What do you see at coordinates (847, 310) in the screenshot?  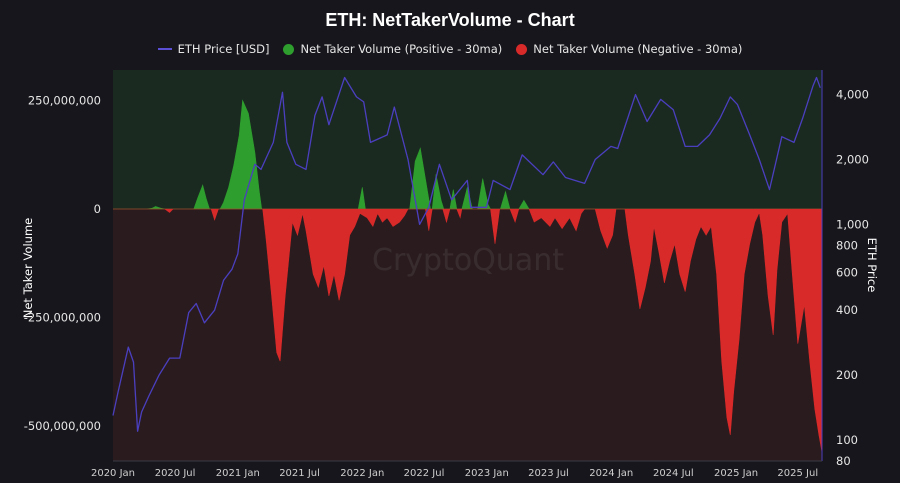 I see `y-right-tick-label: 400` at bounding box center [847, 310].